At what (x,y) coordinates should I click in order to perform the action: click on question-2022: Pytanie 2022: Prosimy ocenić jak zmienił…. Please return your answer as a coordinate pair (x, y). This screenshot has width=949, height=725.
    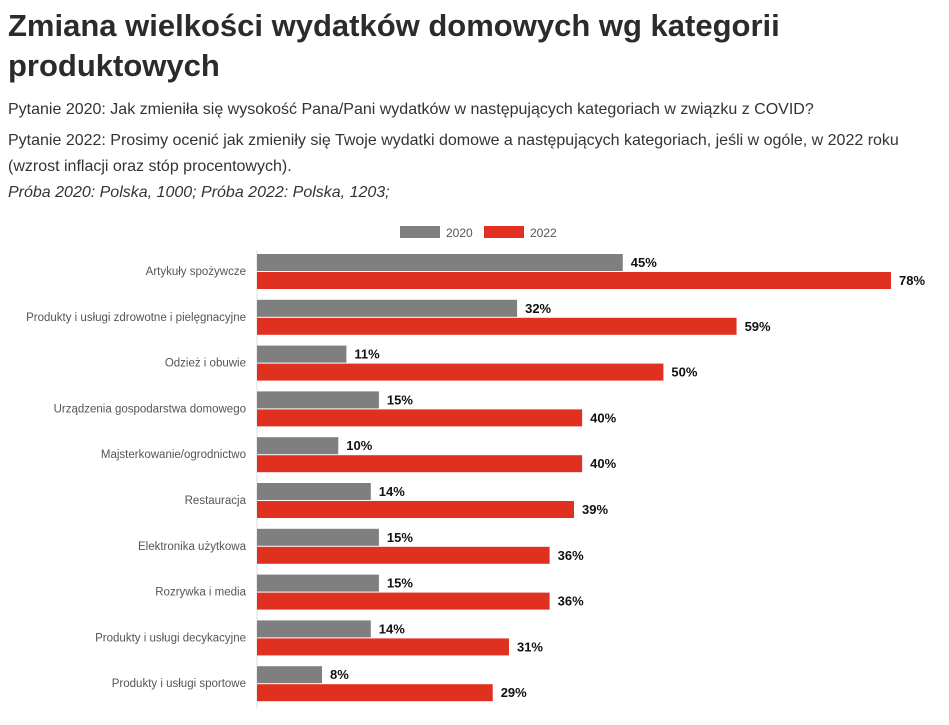
    Looking at the image, I should click on (453, 153).